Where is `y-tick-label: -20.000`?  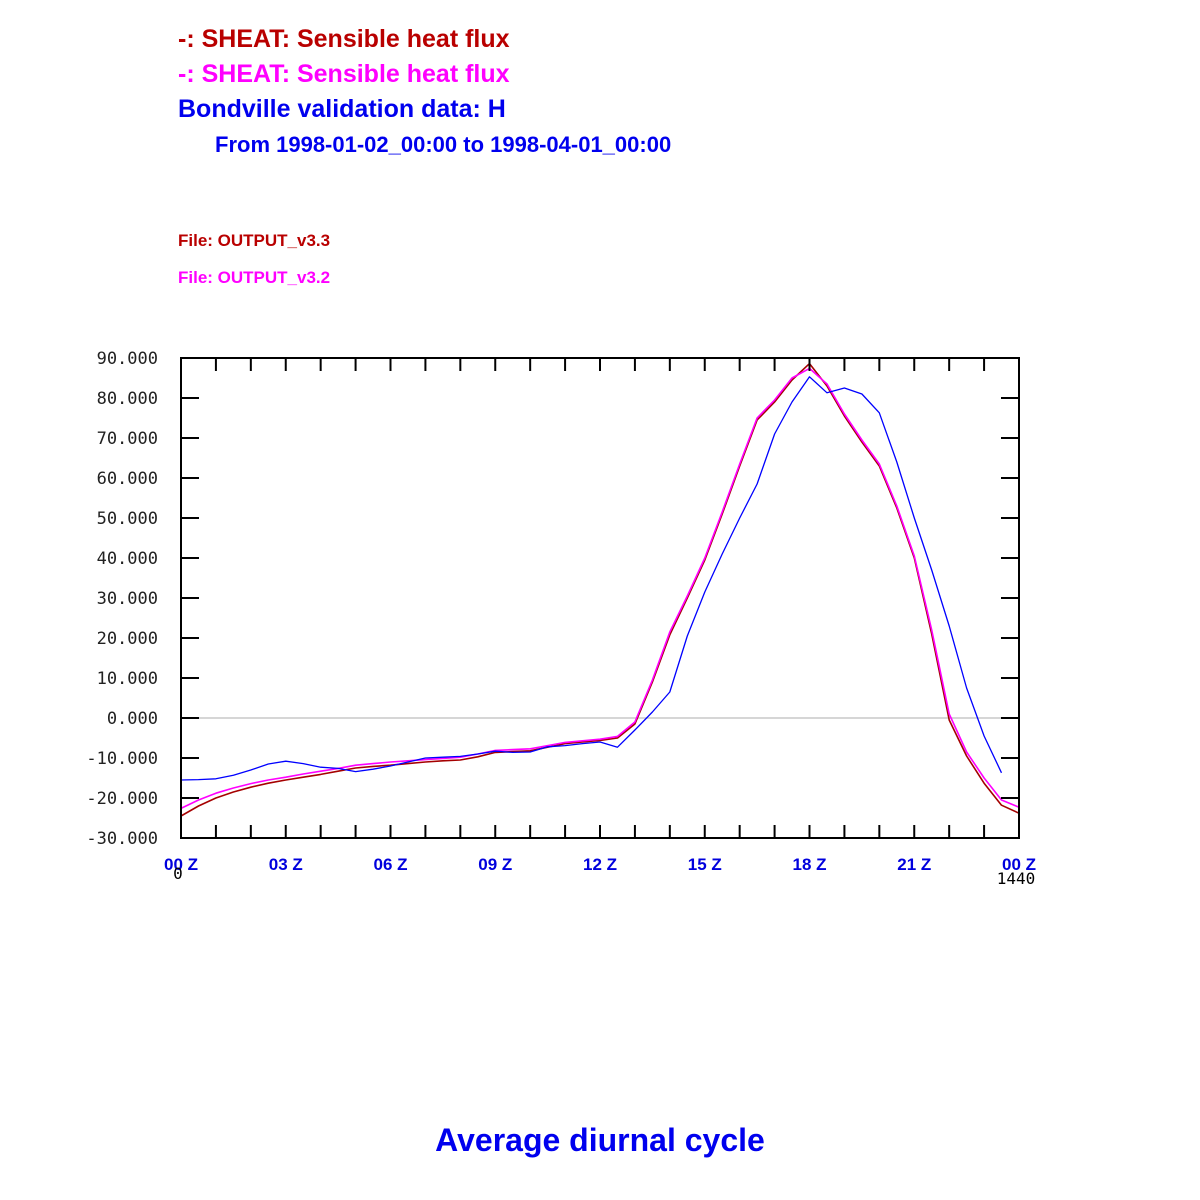
y-tick-label: -20.000 is located at coordinates (122, 799).